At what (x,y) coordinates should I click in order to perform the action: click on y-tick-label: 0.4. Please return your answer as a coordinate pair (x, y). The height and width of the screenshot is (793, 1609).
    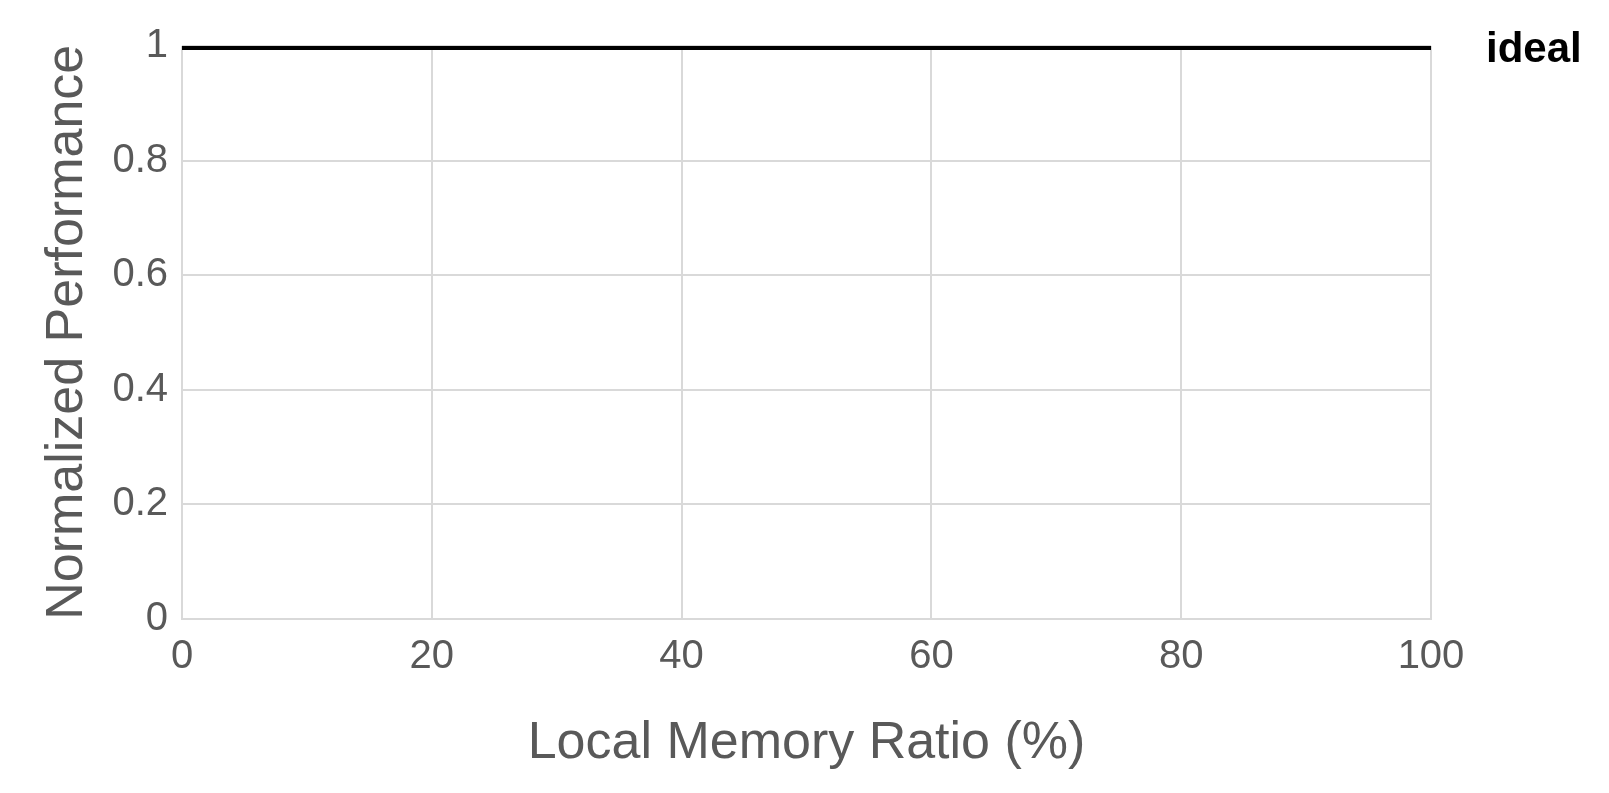
    Looking at the image, I should click on (140, 386).